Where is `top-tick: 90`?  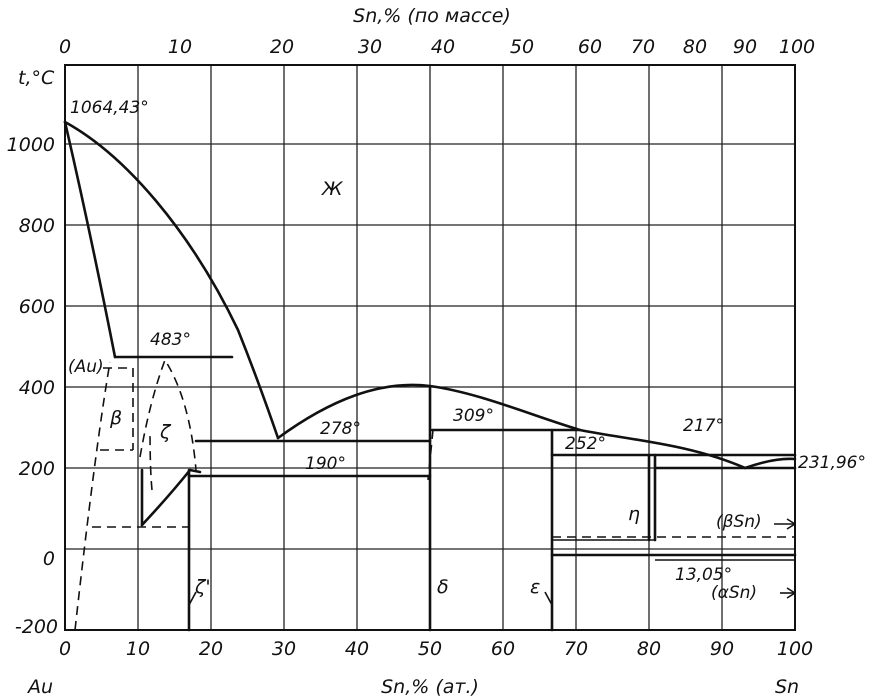
top-tick: 90 is located at coordinates (745, 47).